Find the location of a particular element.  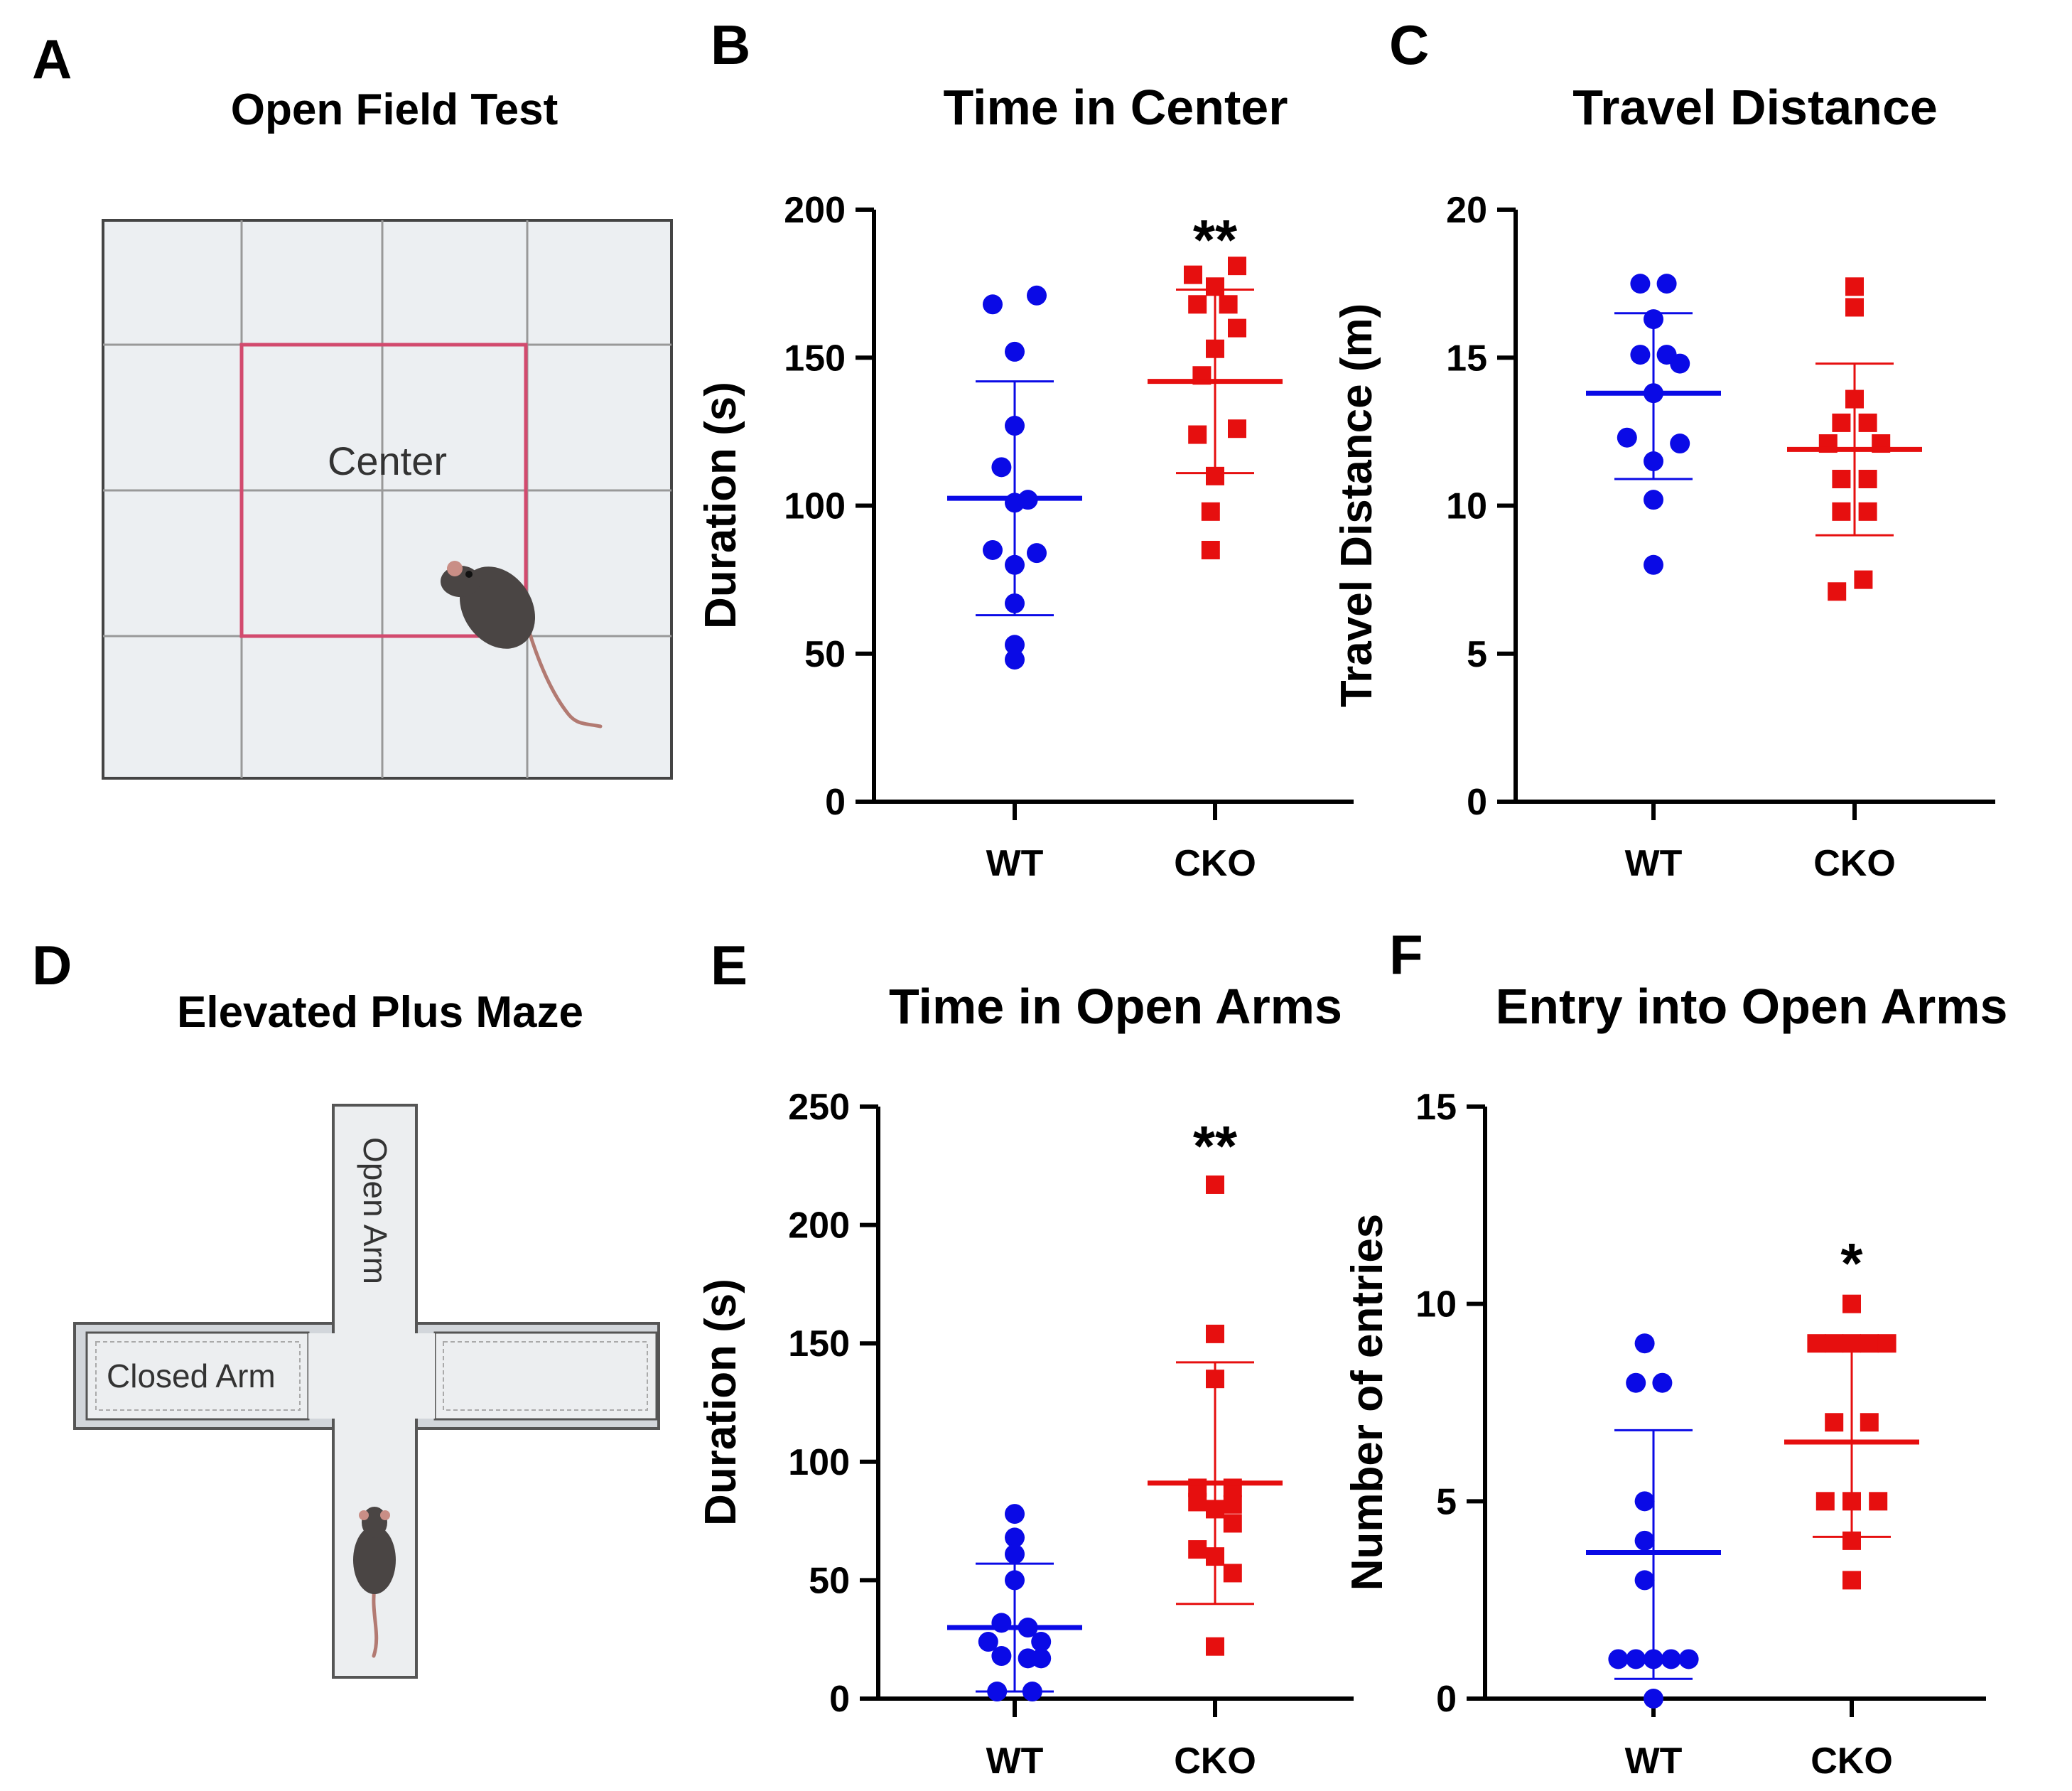

chart-title: Time in Open Arms is located at coordinates (1115, 1007).